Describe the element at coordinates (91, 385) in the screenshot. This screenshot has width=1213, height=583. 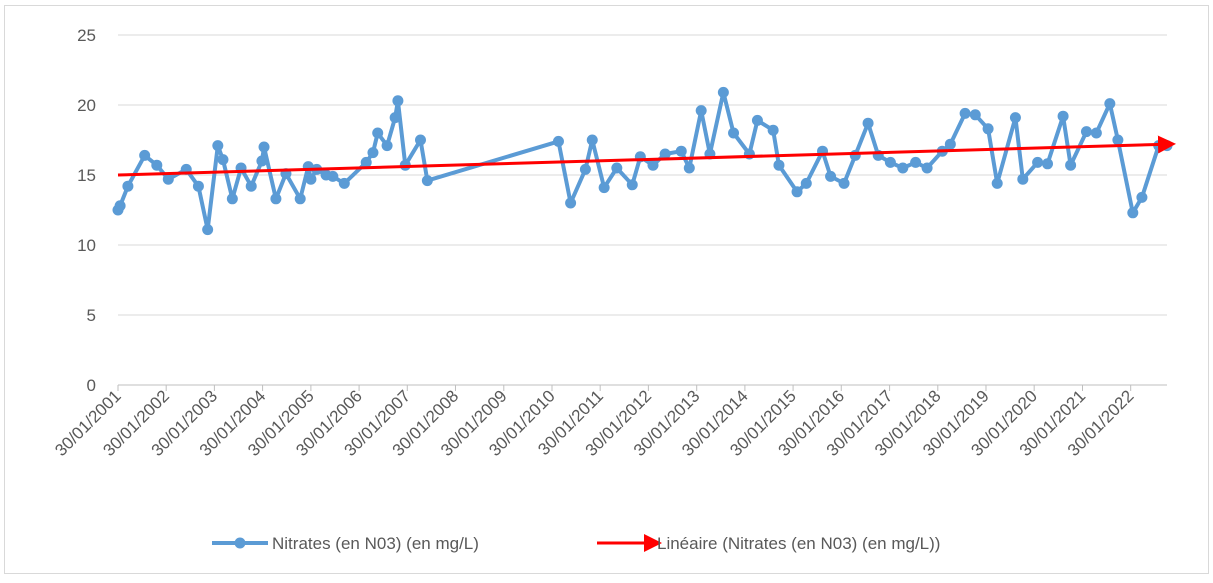
I see `y-tick-label: 0` at that location.